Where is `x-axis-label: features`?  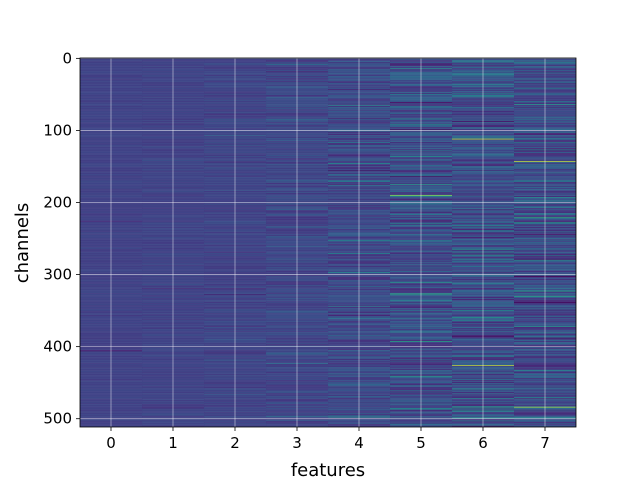 x-axis-label: features is located at coordinates (328, 470).